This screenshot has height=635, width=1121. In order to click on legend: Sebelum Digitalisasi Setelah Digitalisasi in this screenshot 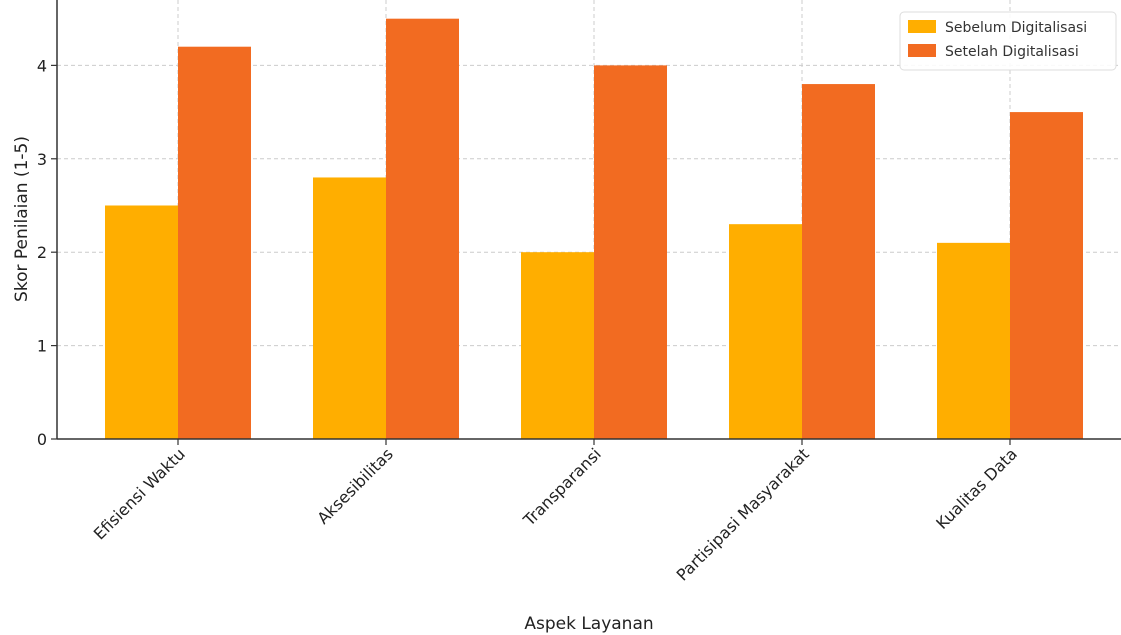, I will do `click(1008, 41)`.